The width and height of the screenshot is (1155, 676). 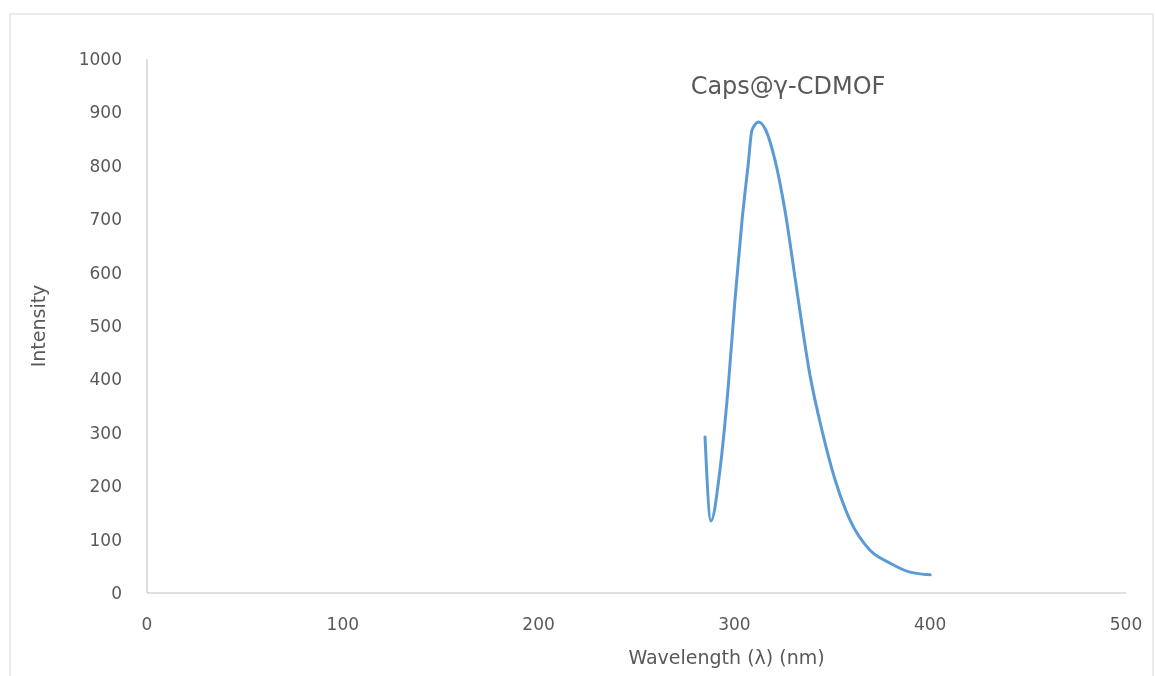 What do you see at coordinates (147, 624) in the screenshot?
I see `x-tick-label: 0` at bounding box center [147, 624].